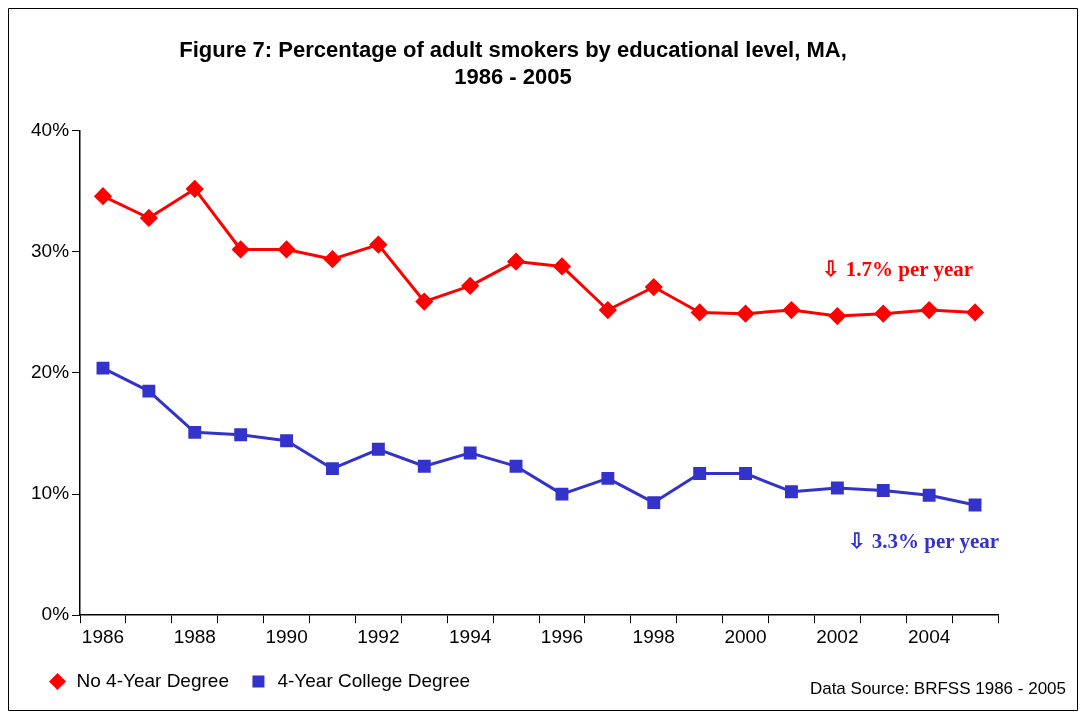  I want to click on x-tick-label: 1988, so click(194, 636).